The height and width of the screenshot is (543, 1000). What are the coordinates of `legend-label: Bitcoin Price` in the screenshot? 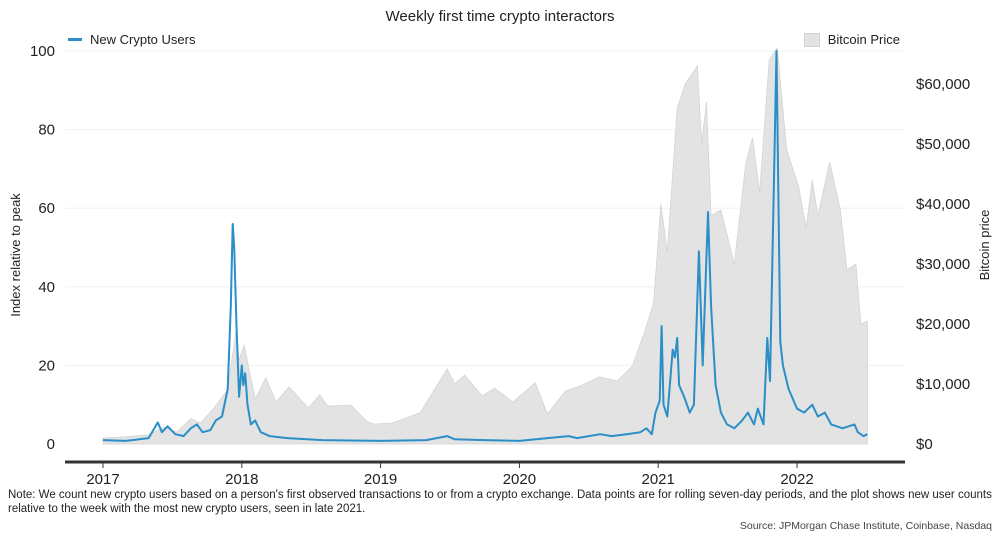 It's located at (863, 39).